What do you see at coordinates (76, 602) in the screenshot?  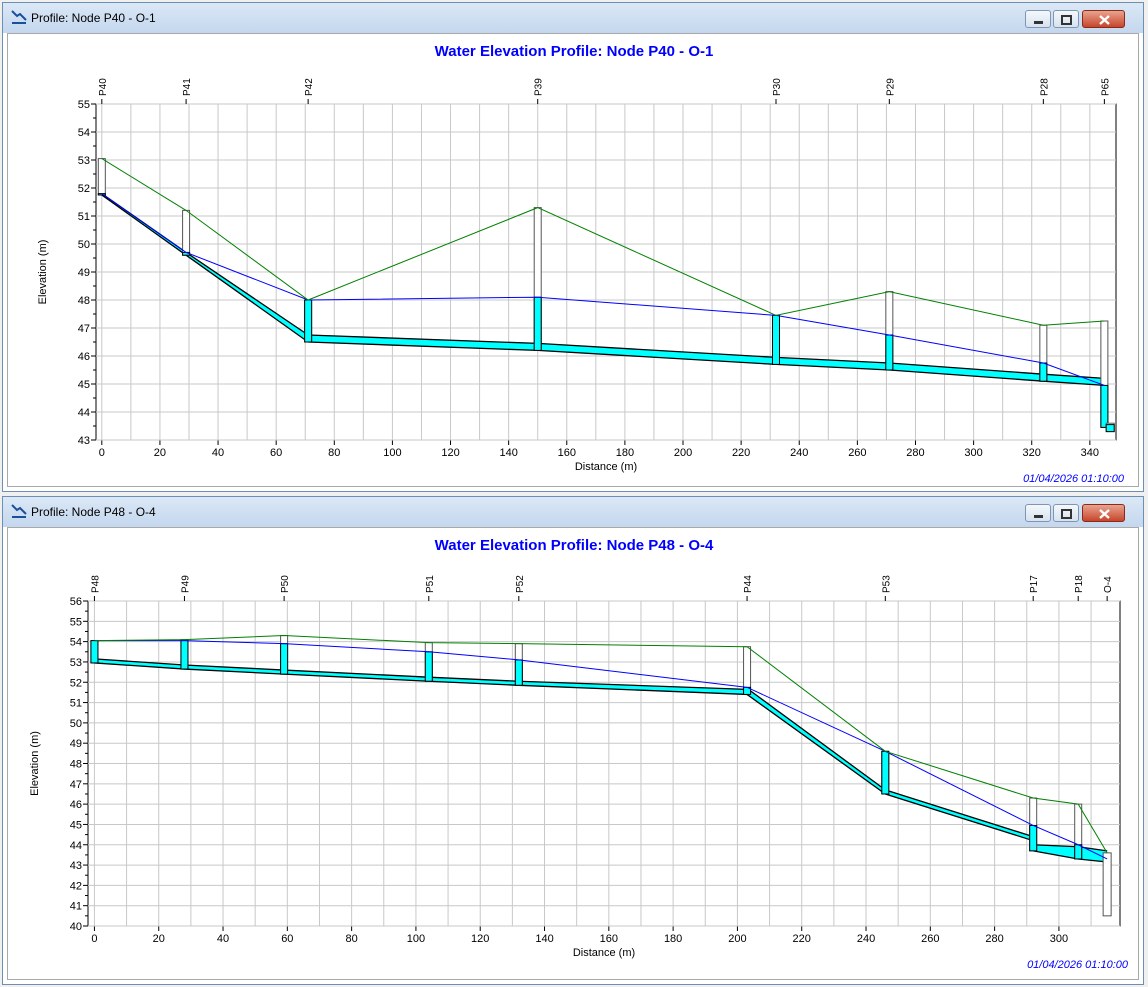 I see `y-tick-label: 56` at bounding box center [76, 602].